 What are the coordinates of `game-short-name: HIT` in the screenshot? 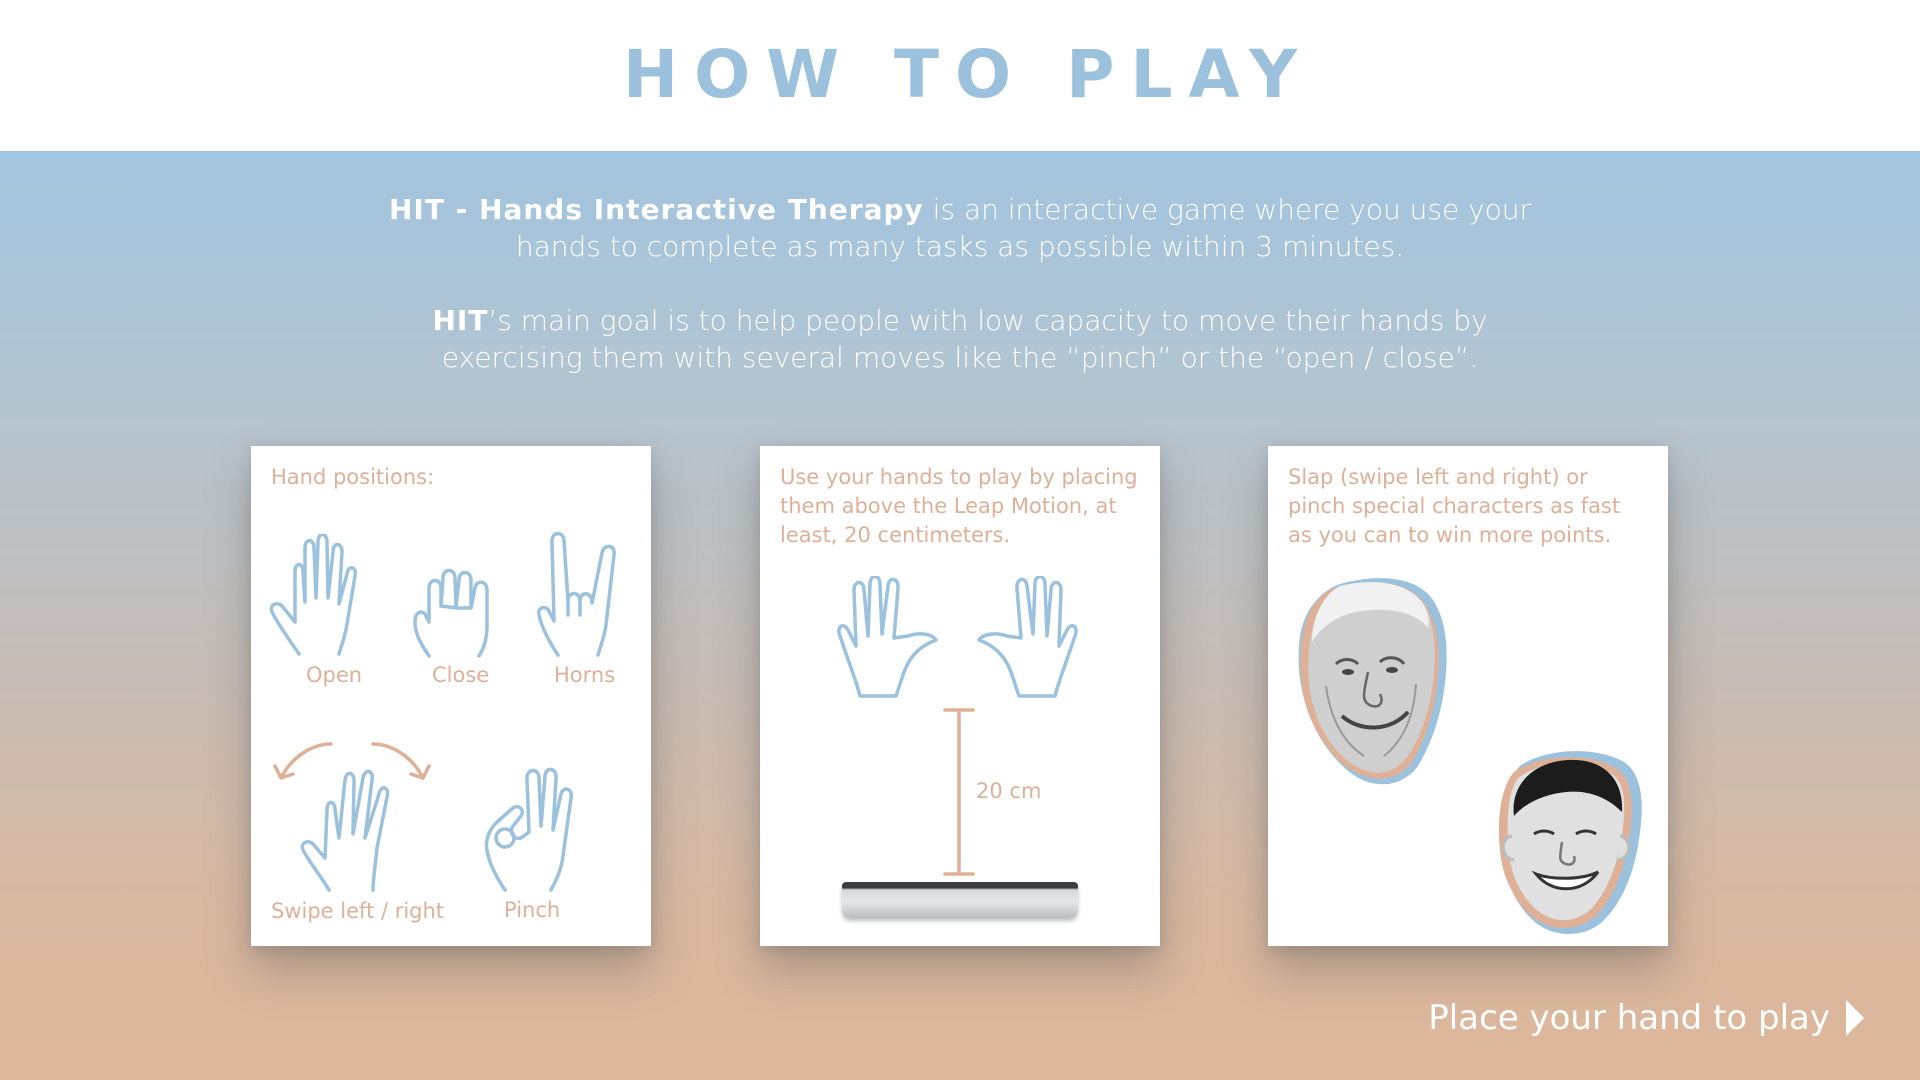 It's located at (460, 320).